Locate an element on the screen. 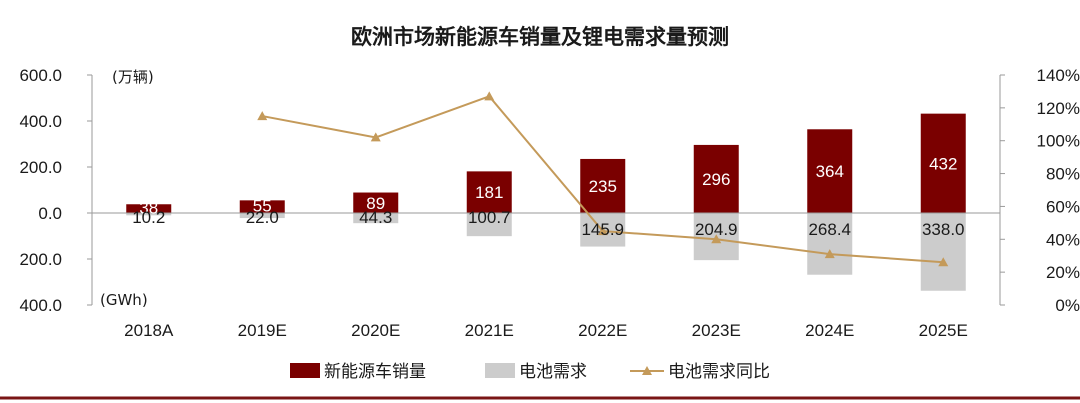 This screenshot has width=1080, height=403. legend-label-yoy-growth: 电池需求同比 is located at coordinates (719, 372).